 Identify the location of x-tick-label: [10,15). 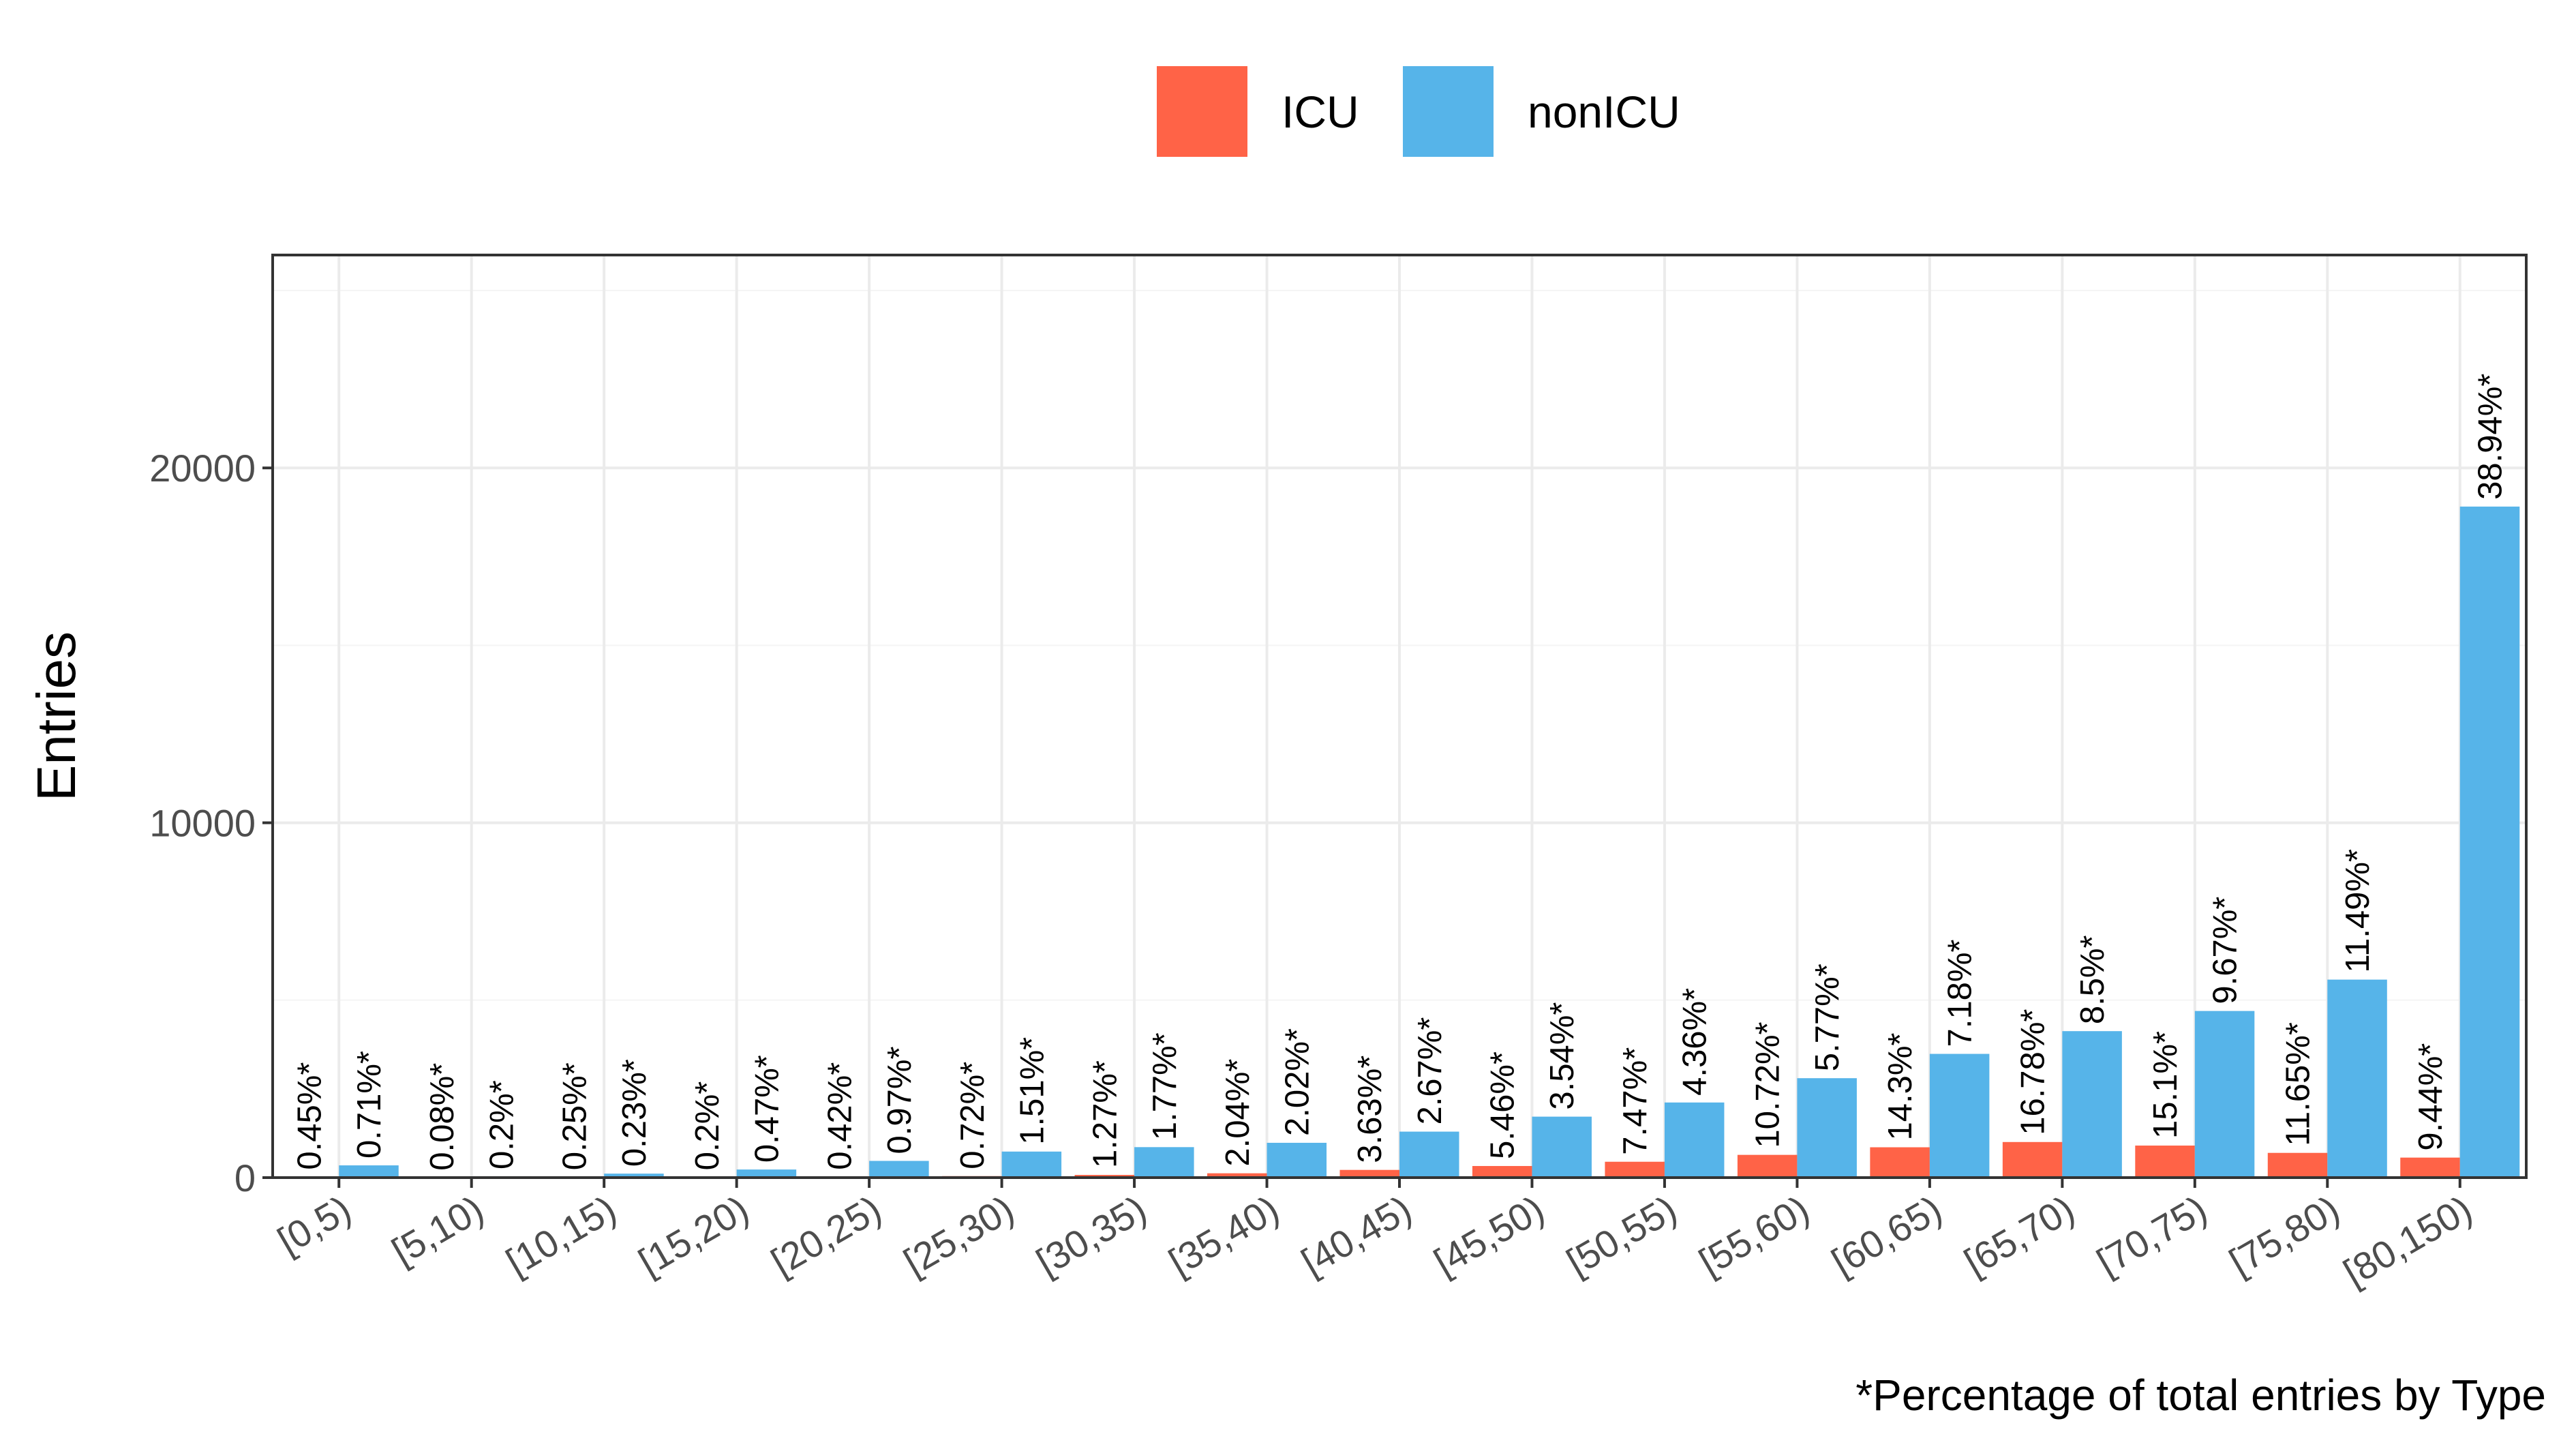
(561, 1235).